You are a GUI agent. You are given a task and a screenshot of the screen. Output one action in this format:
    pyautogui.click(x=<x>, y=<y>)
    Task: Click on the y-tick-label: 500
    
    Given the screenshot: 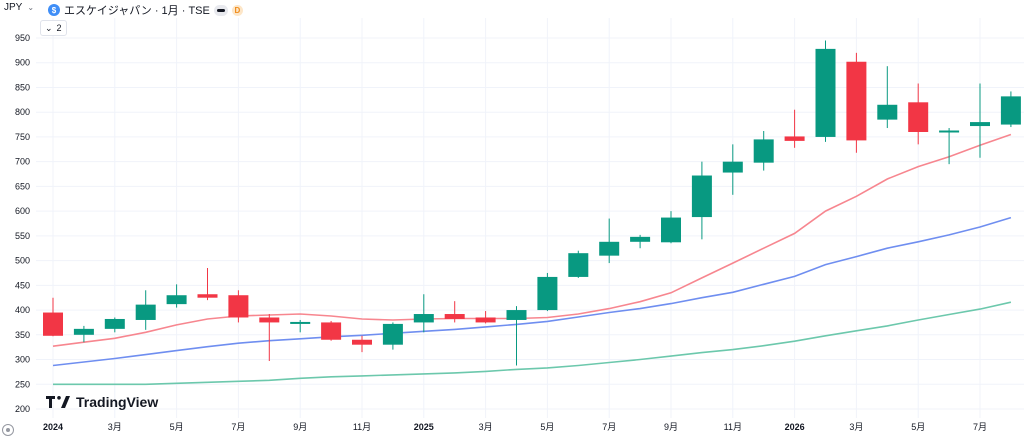 What is the action you would take?
    pyautogui.click(x=22, y=261)
    